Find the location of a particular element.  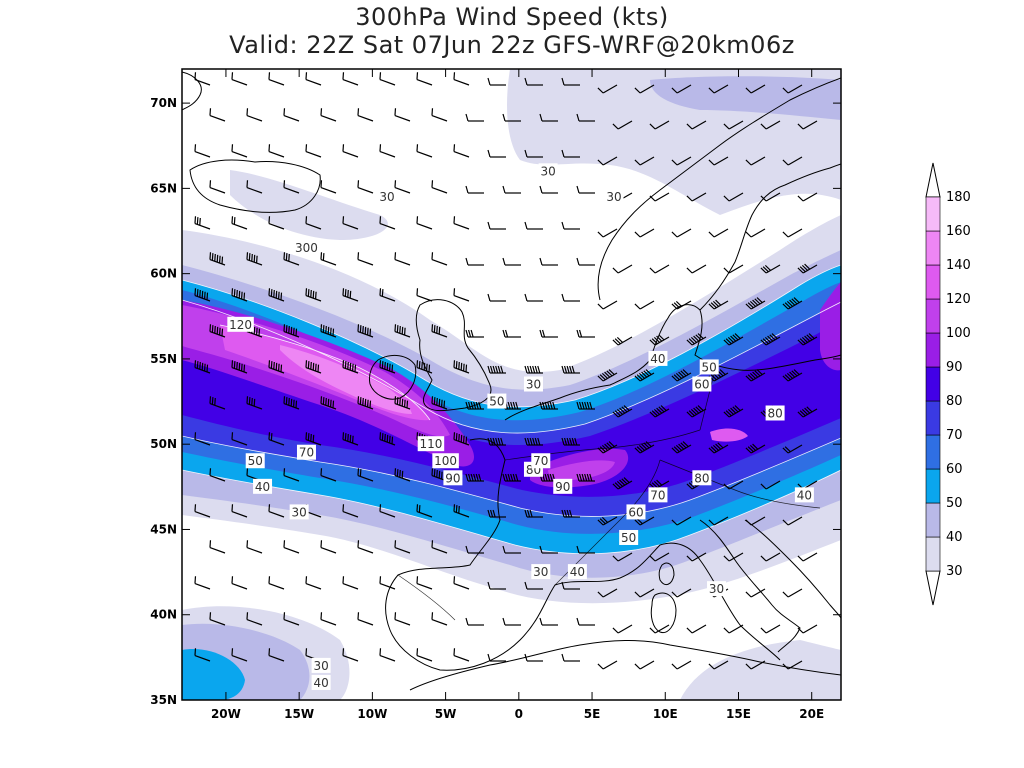

contour-label-text: 120 is located at coordinates (240, 325).